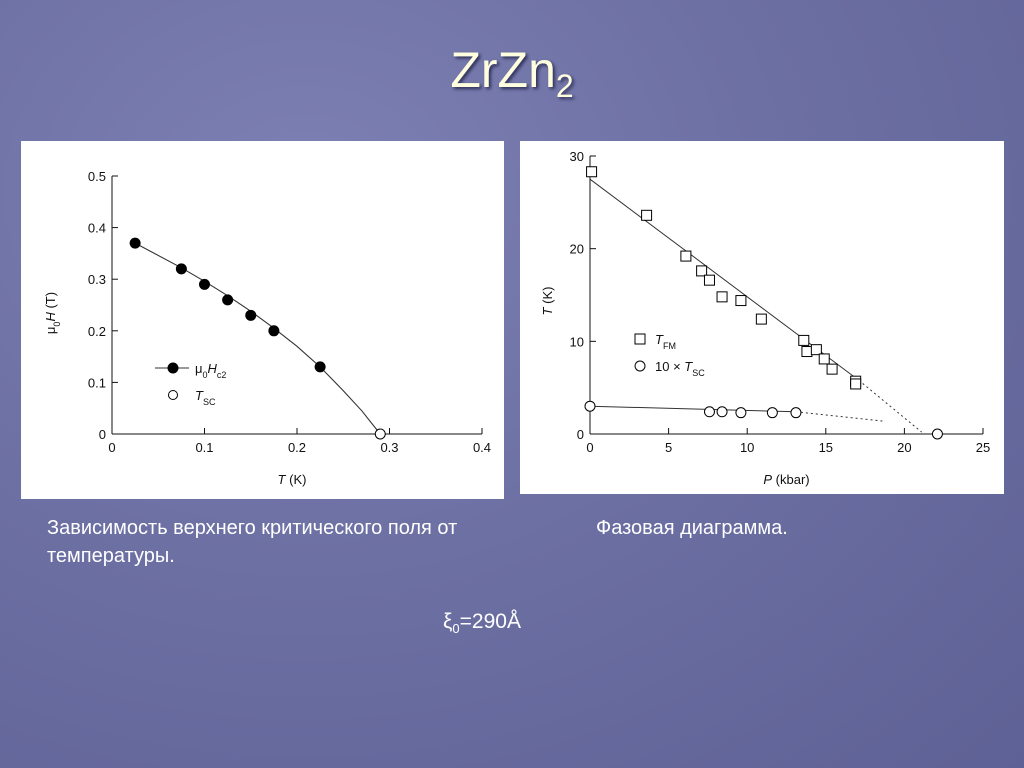 This screenshot has height=768, width=1024. What do you see at coordinates (97, 228) in the screenshot?
I see `hc2-y-tick-label: 0.4` at bounding box center [97, 228].